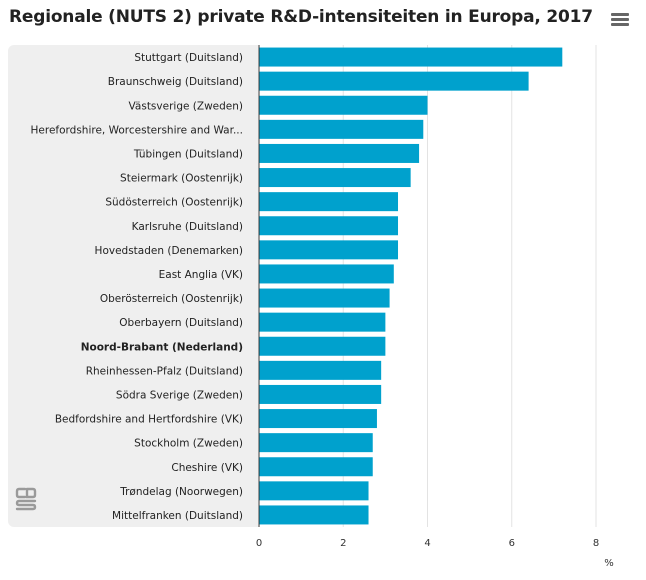 The width and height of the screenshot is (646, 580). What do you see at coordinates (149, 420) in the screenshot?
I see `category-label: Bedfordshire and Hertfordshire (VK)` at bounding box center [149, 420].